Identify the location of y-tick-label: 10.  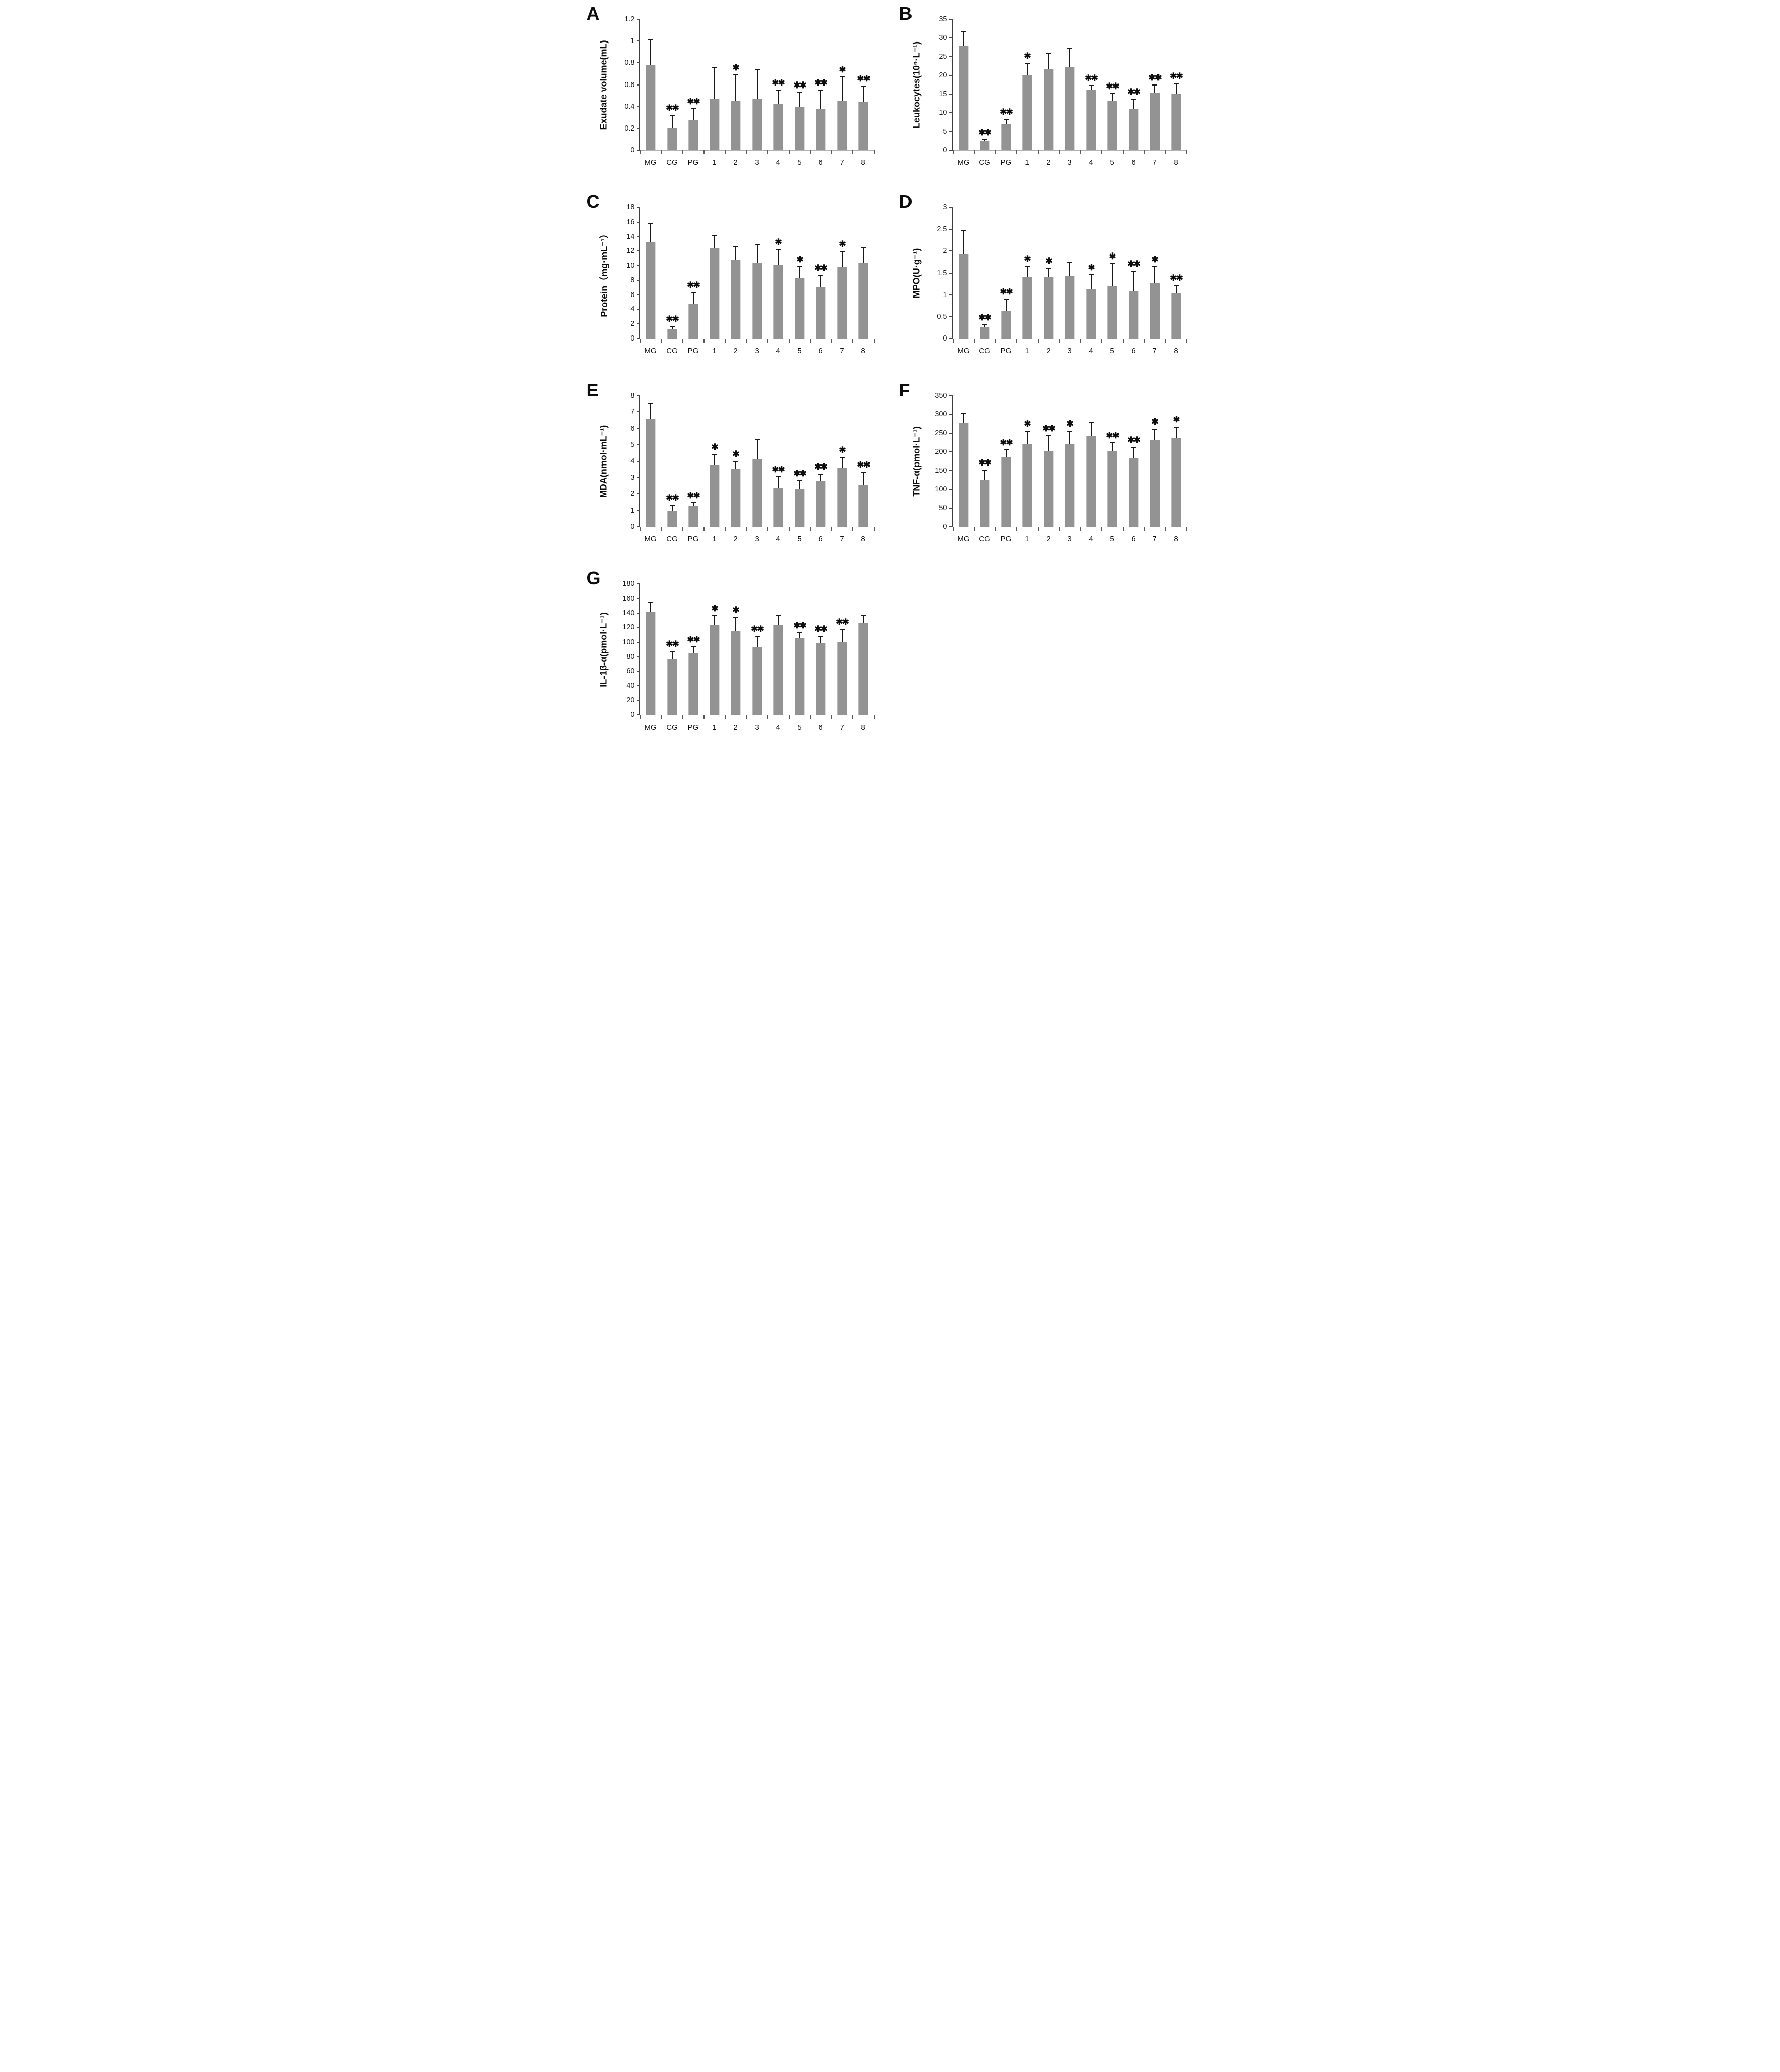
(631, 266).